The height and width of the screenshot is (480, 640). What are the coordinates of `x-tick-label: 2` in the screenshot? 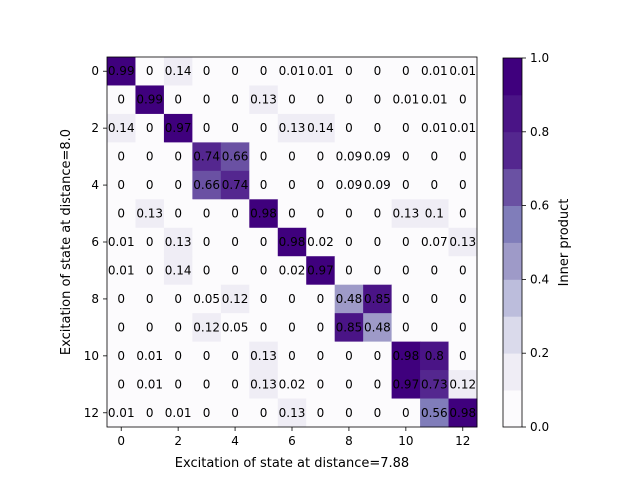 It's located at (178, 441).